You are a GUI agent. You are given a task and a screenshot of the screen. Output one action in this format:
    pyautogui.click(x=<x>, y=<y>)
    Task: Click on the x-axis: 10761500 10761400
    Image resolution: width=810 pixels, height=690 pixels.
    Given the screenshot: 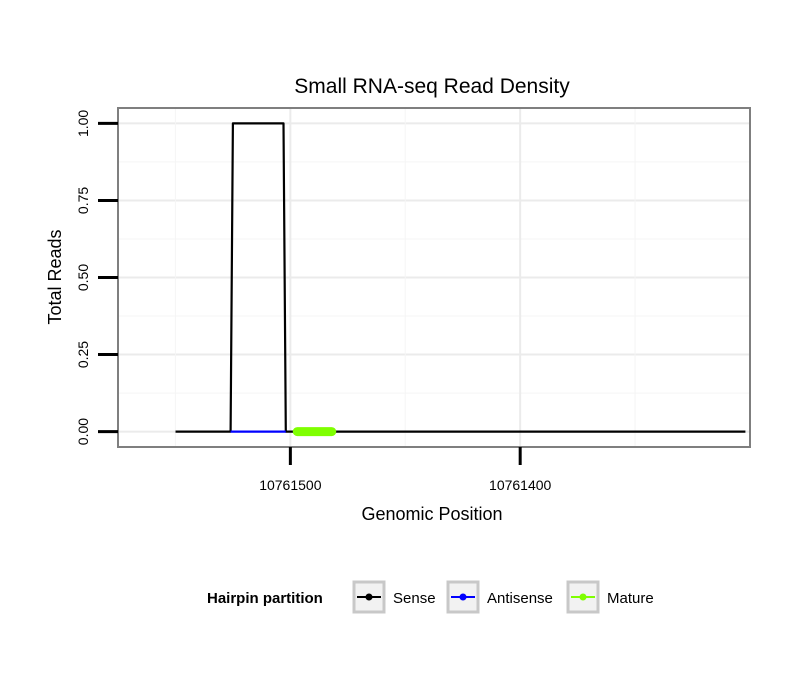 What is the action you would take?
    pyautogui.click(x=405, y=470)
    